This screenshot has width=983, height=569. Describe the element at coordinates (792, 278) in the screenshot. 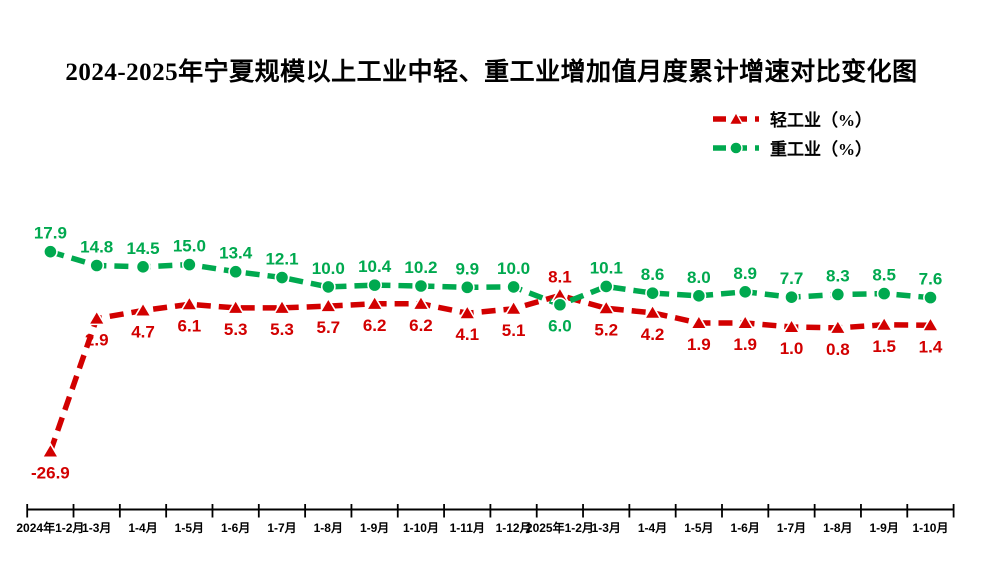

I see `data-point-label: 7.7` at that location.